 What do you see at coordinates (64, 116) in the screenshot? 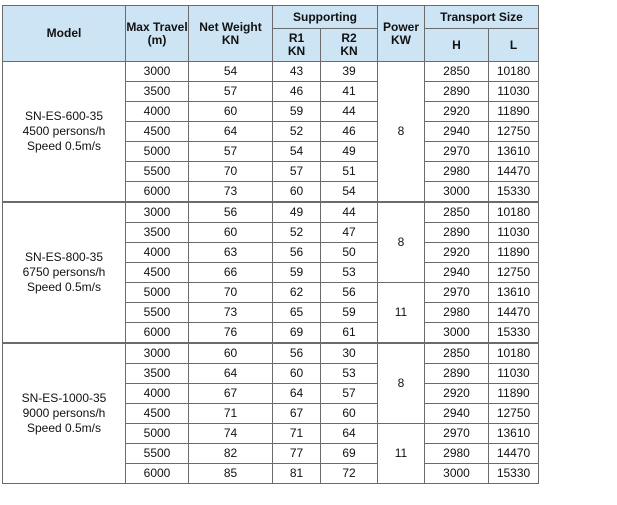
I see `model-line: SN-ES-600-35` at bounding box center [64, 116].